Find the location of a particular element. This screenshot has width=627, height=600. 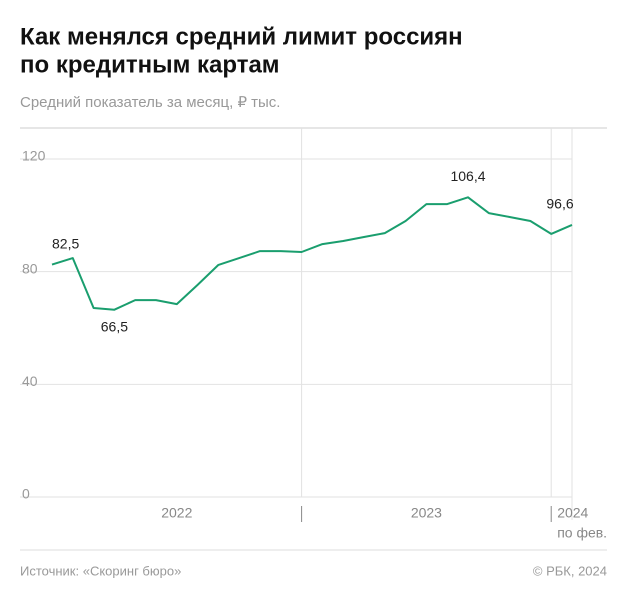

x-year-label: 2022 is located at coordinates (176, 513).